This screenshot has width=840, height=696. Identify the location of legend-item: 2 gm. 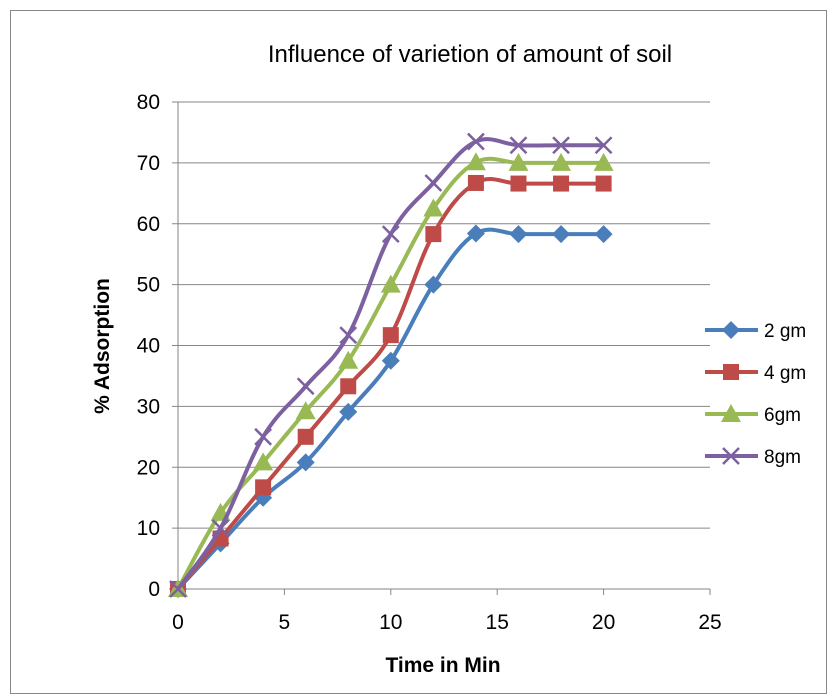
(755, 331).